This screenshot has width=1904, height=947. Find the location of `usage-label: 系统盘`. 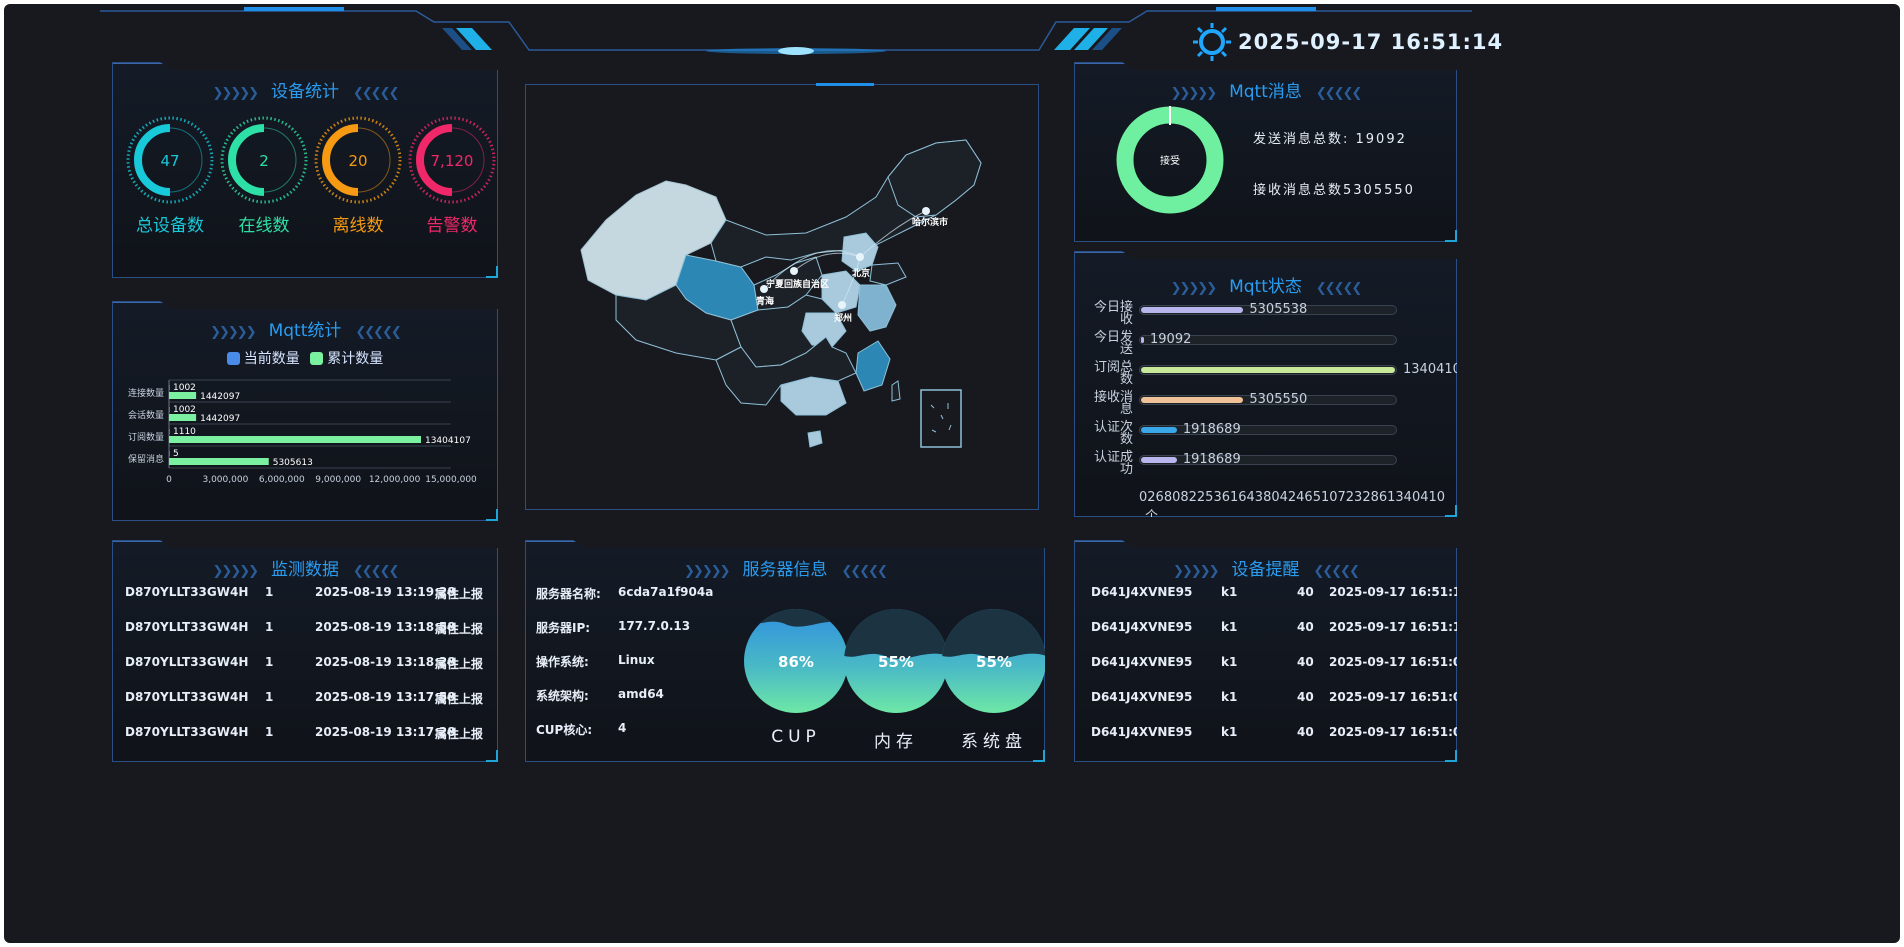

usage-label: 系统盘 is located at coordinates (994, 742).